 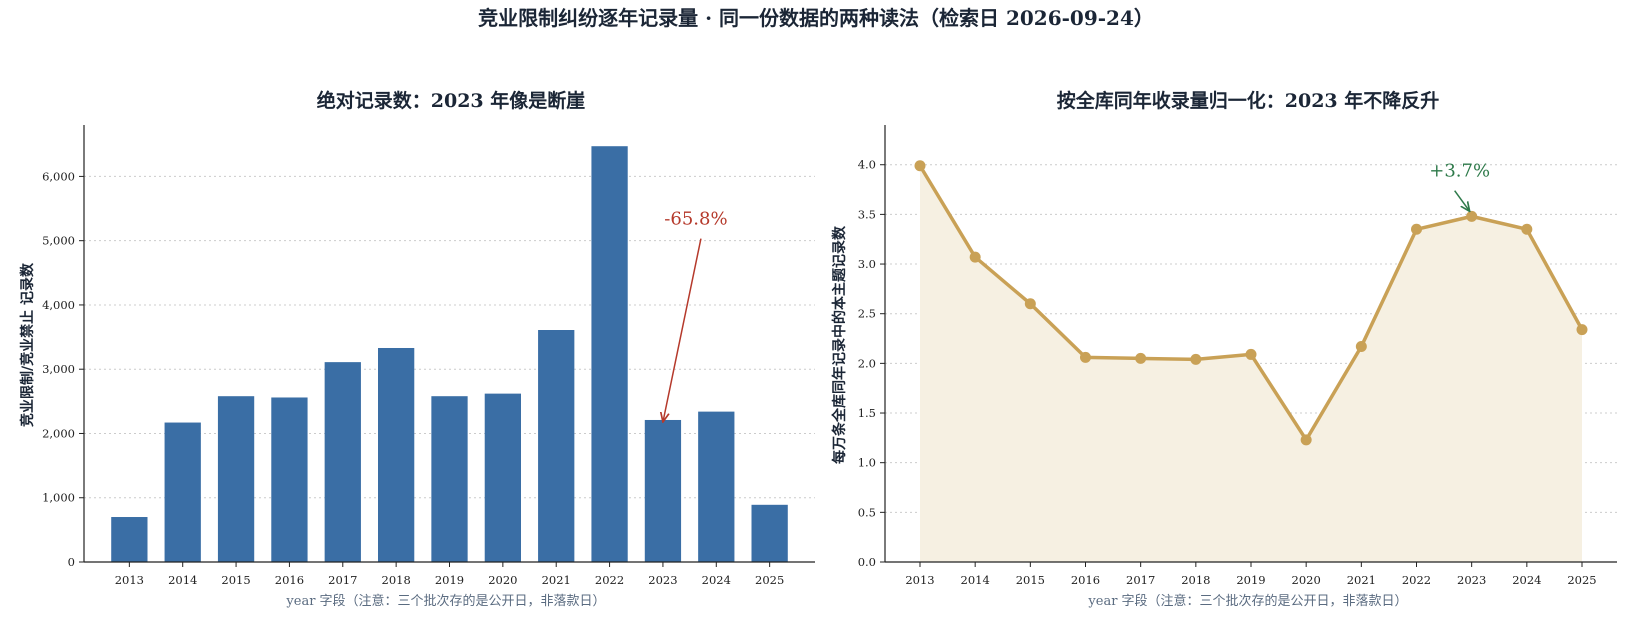 I want to click on bar-chart-xtick-label: 2014, so click(x=182, y=580).